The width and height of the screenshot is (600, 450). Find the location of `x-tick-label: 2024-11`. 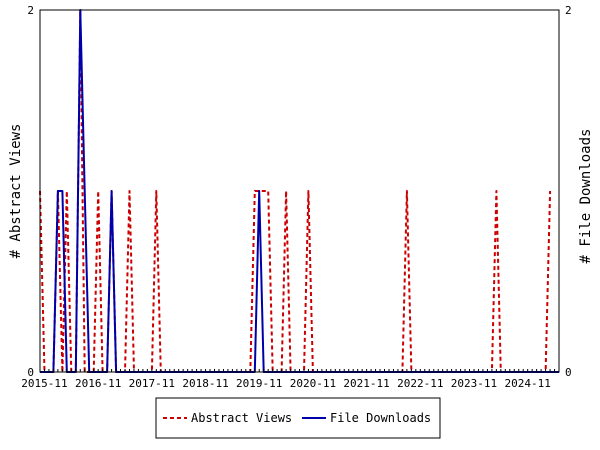

x-tick-label: 2024-11 is located at coordinates (528, 383).